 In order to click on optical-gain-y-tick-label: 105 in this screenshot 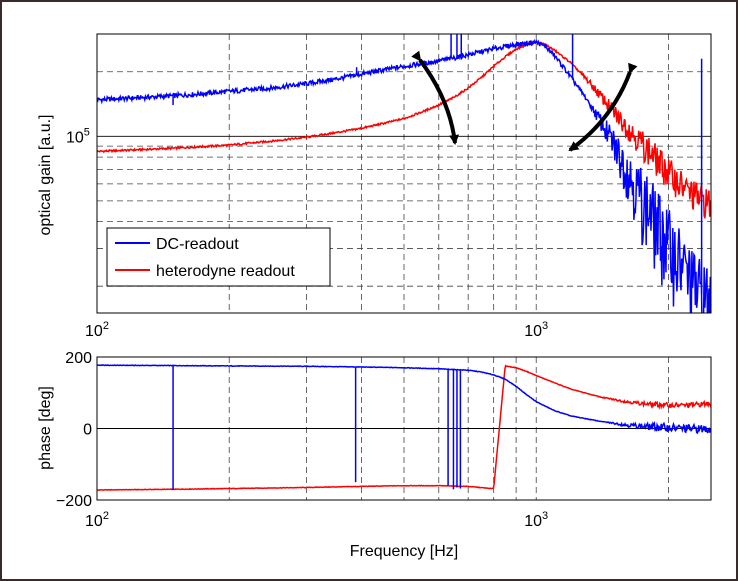, I will do `click(78, 136)`.